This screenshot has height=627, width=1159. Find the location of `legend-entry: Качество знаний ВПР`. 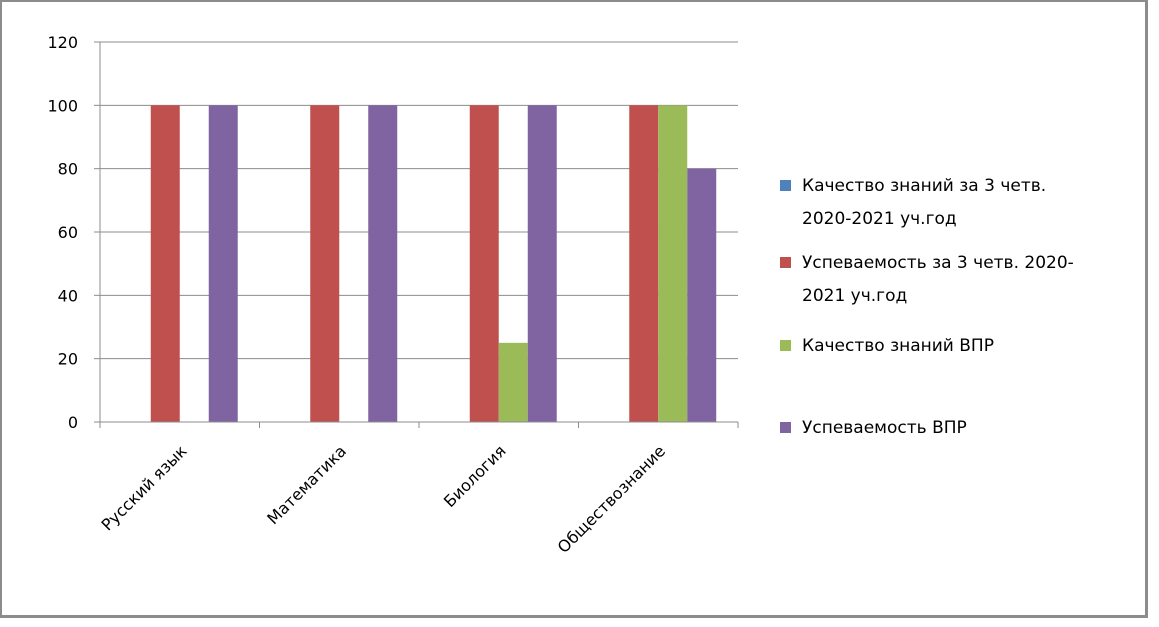

legend-entry: Качество знаний ВПР is located at coordinates (887, 346).